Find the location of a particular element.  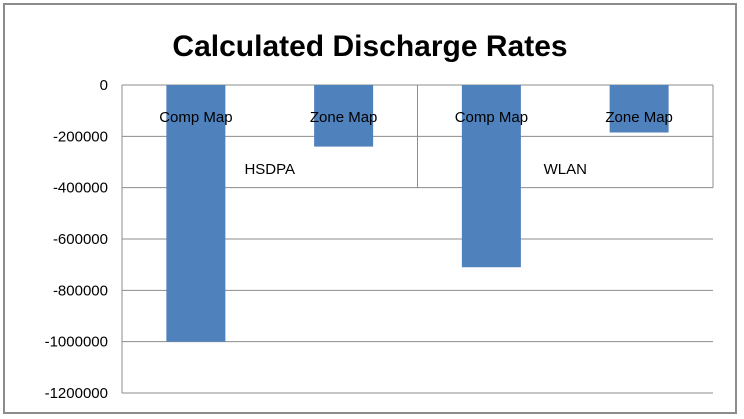

category-label: HSDPA is located at coordinates (269, 169).